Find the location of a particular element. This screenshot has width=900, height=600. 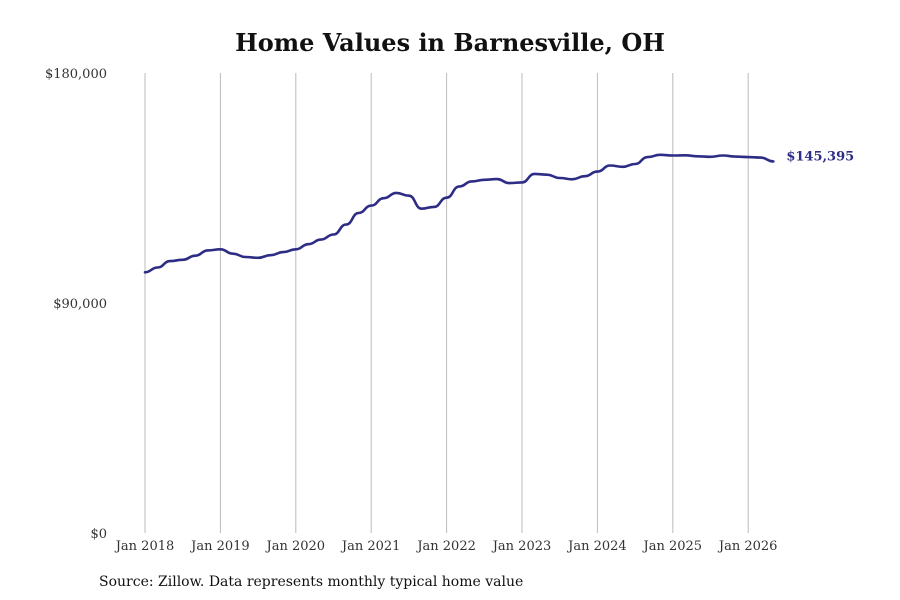

y-tick-label: $90,000 is located at coordinates (80, 304).